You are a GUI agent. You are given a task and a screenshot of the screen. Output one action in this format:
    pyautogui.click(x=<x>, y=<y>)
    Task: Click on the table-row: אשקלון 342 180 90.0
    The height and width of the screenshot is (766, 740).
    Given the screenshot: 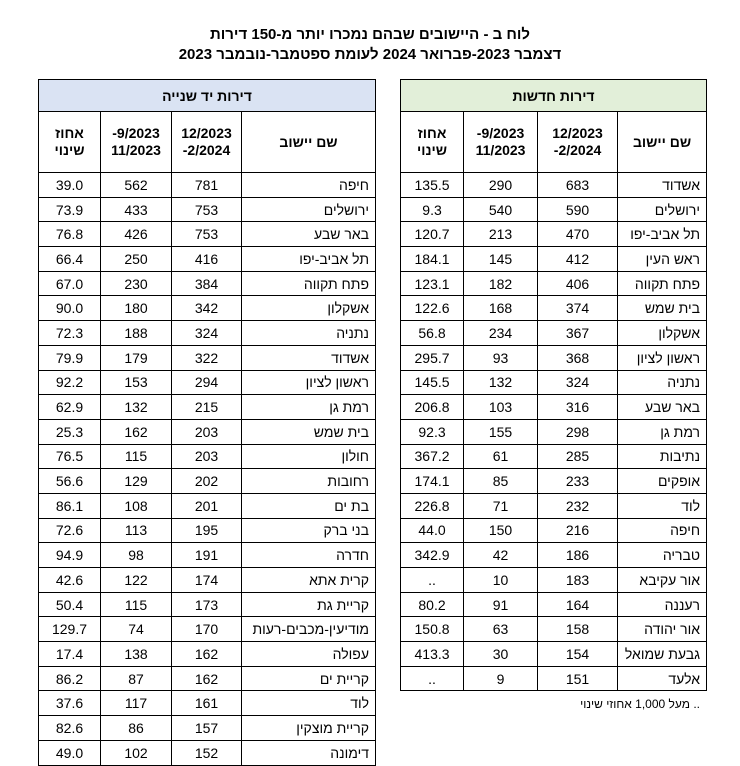 What is the action you would take?
    pyautogui.click(x=207, y=308)
    